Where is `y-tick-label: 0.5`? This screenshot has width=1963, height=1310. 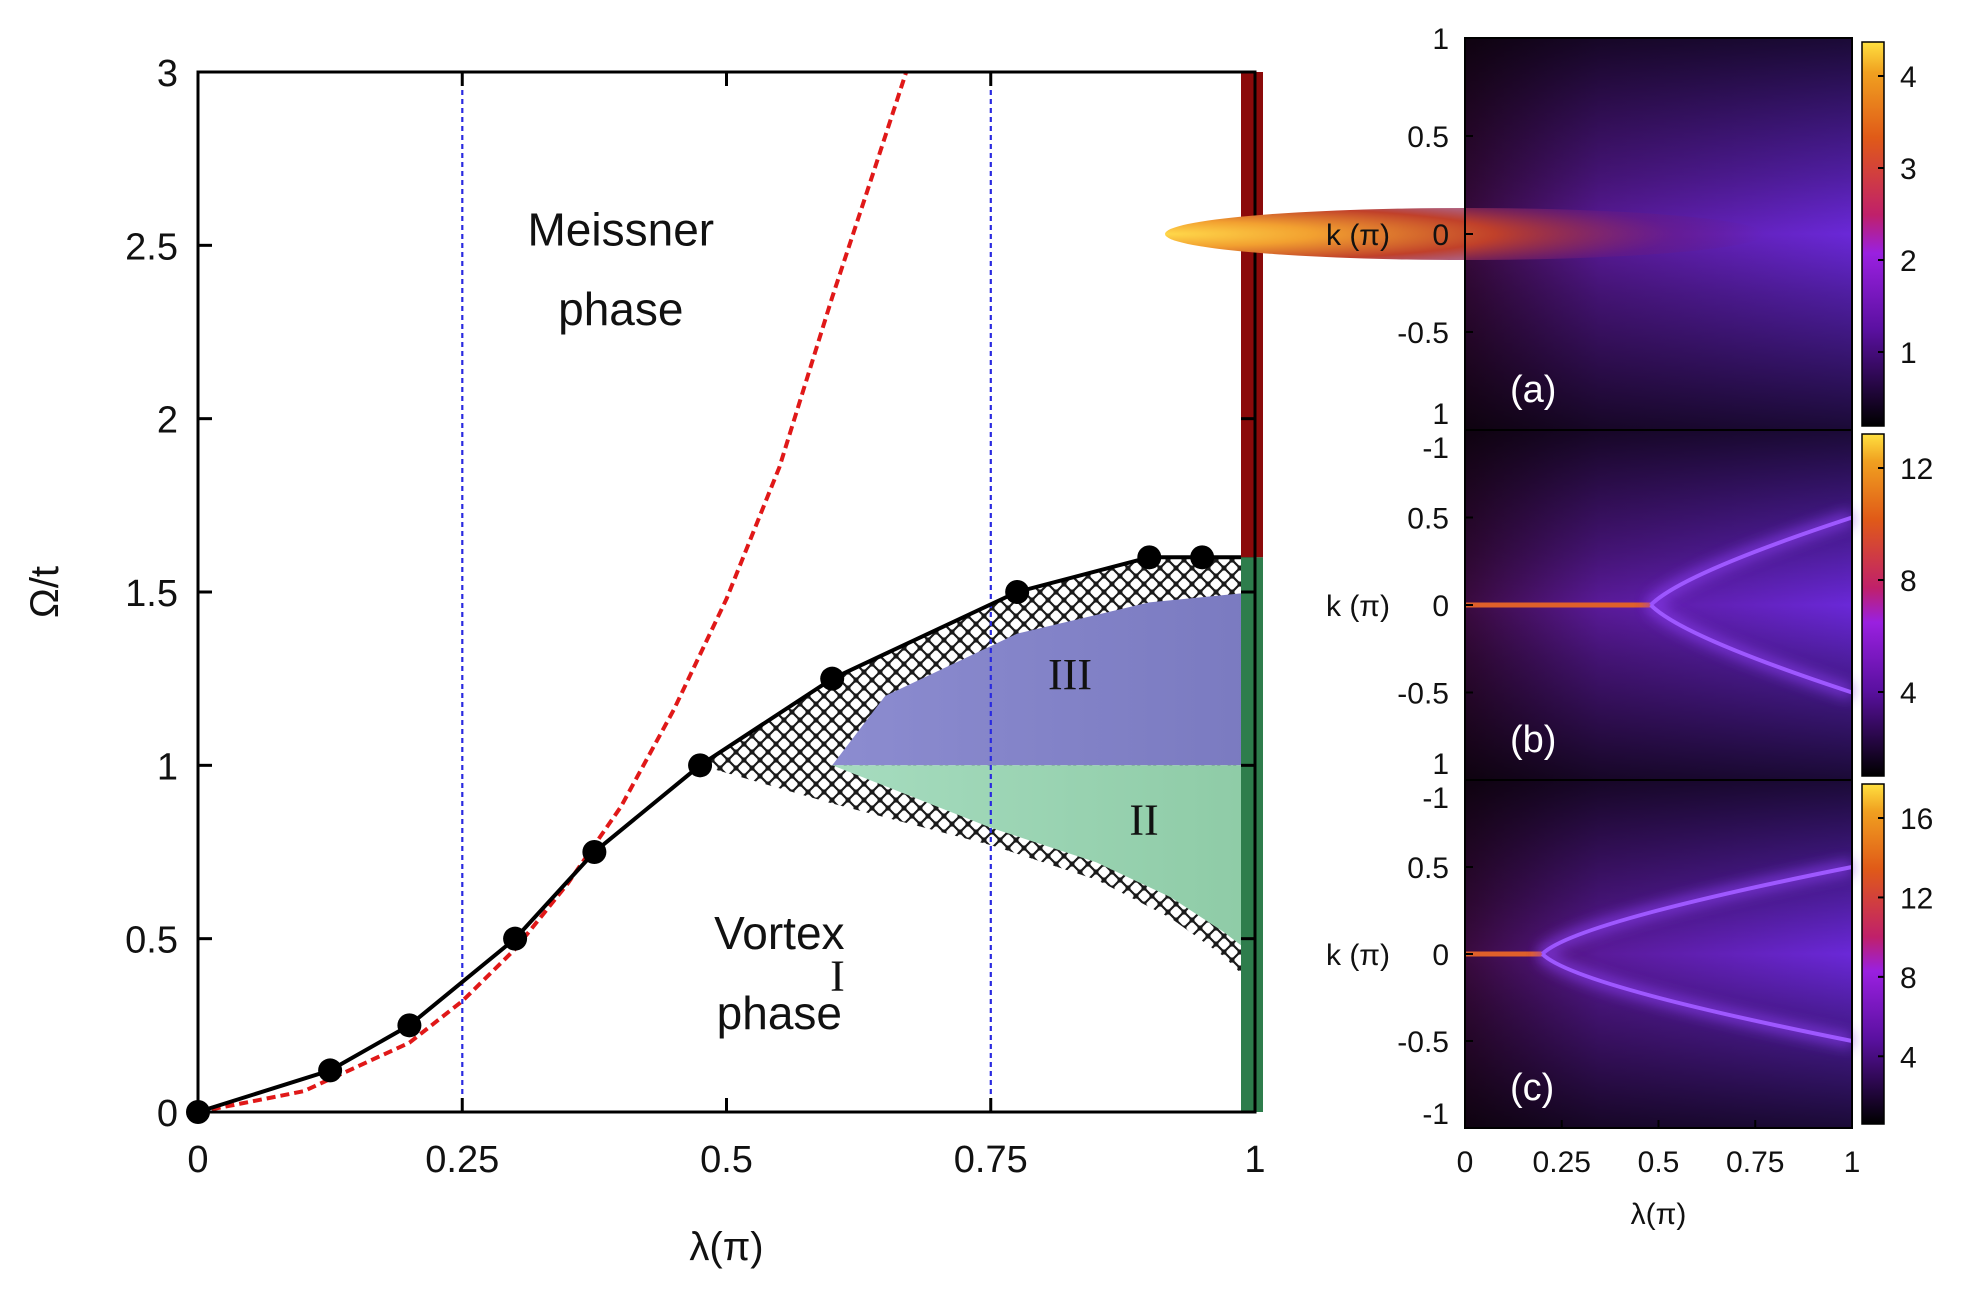 y-tick-label: 0.5 is located at coordinates (151, 941).